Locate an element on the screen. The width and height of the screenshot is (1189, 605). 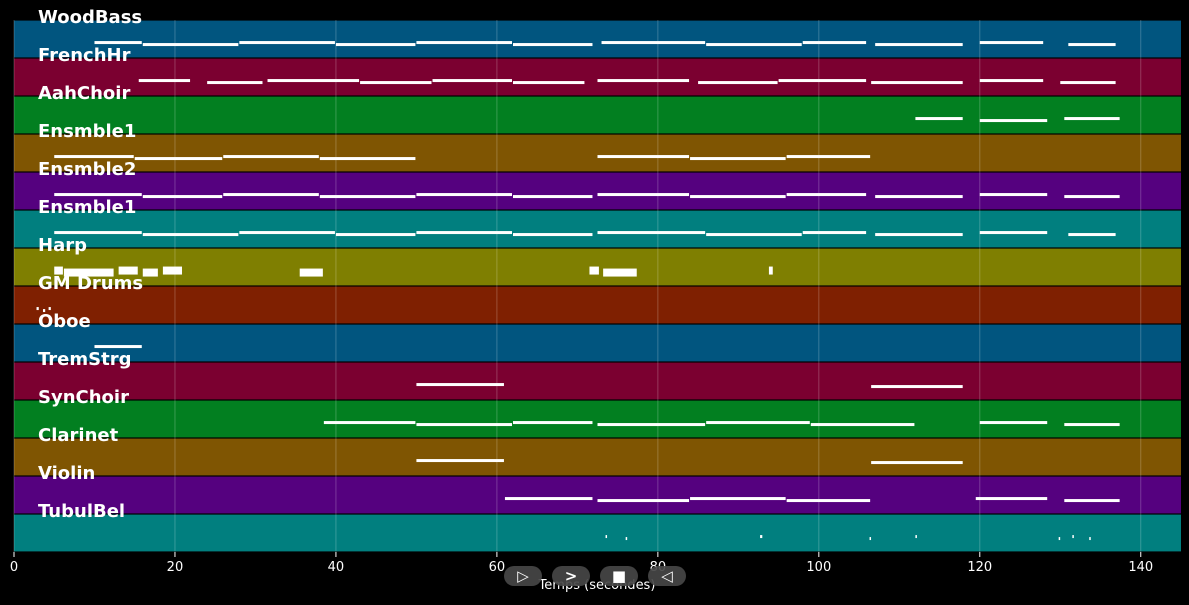
x-tick-label: 120 is located at coordinates (980, 567).